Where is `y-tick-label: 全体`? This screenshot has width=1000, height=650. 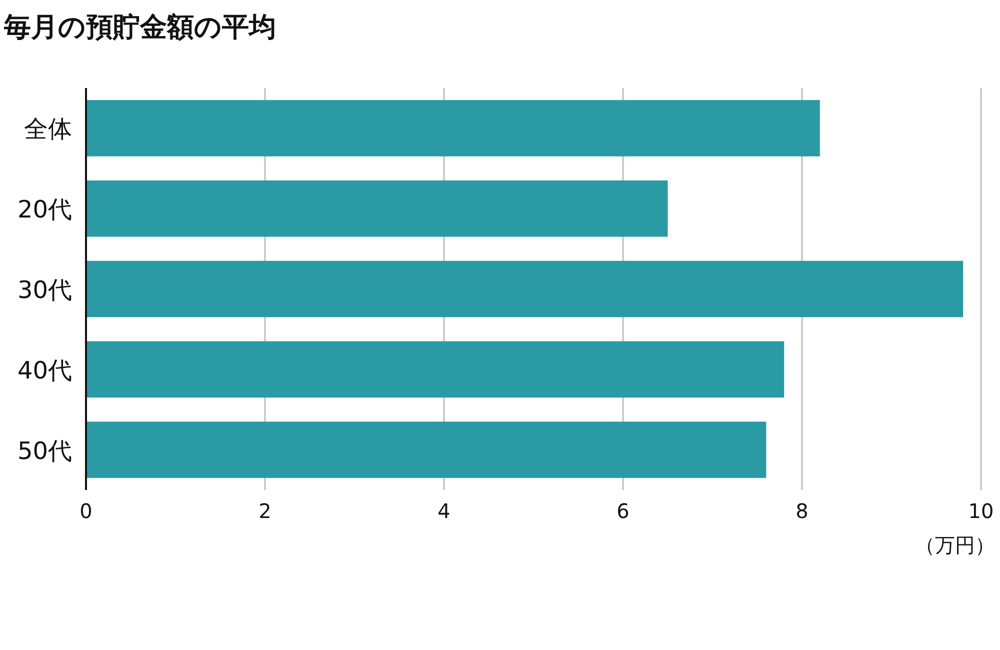 y-tick-label: 全体 is located at coordinates (48, 129).